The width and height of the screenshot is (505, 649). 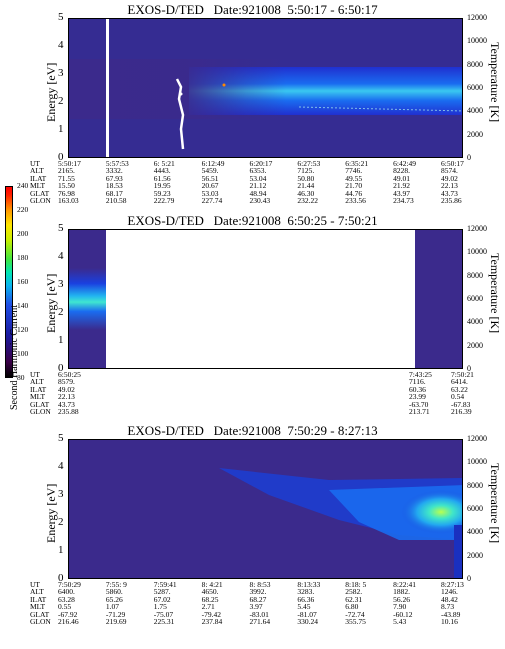 I want to click on orbit-value: 53.04, so click(x=258, y=178).